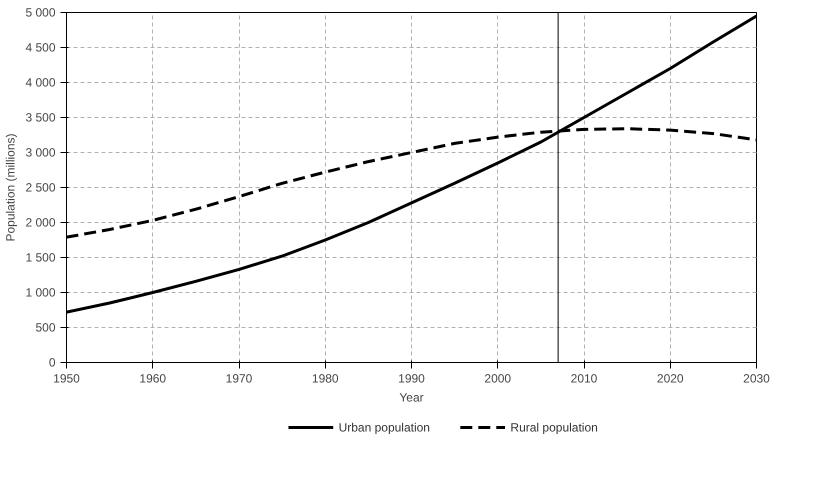 The width and height of the screenshot is (817, 499). Describe the element at coordinates (66, 379) in the screenshot. I see `x-tick-label: 1950` at that location.